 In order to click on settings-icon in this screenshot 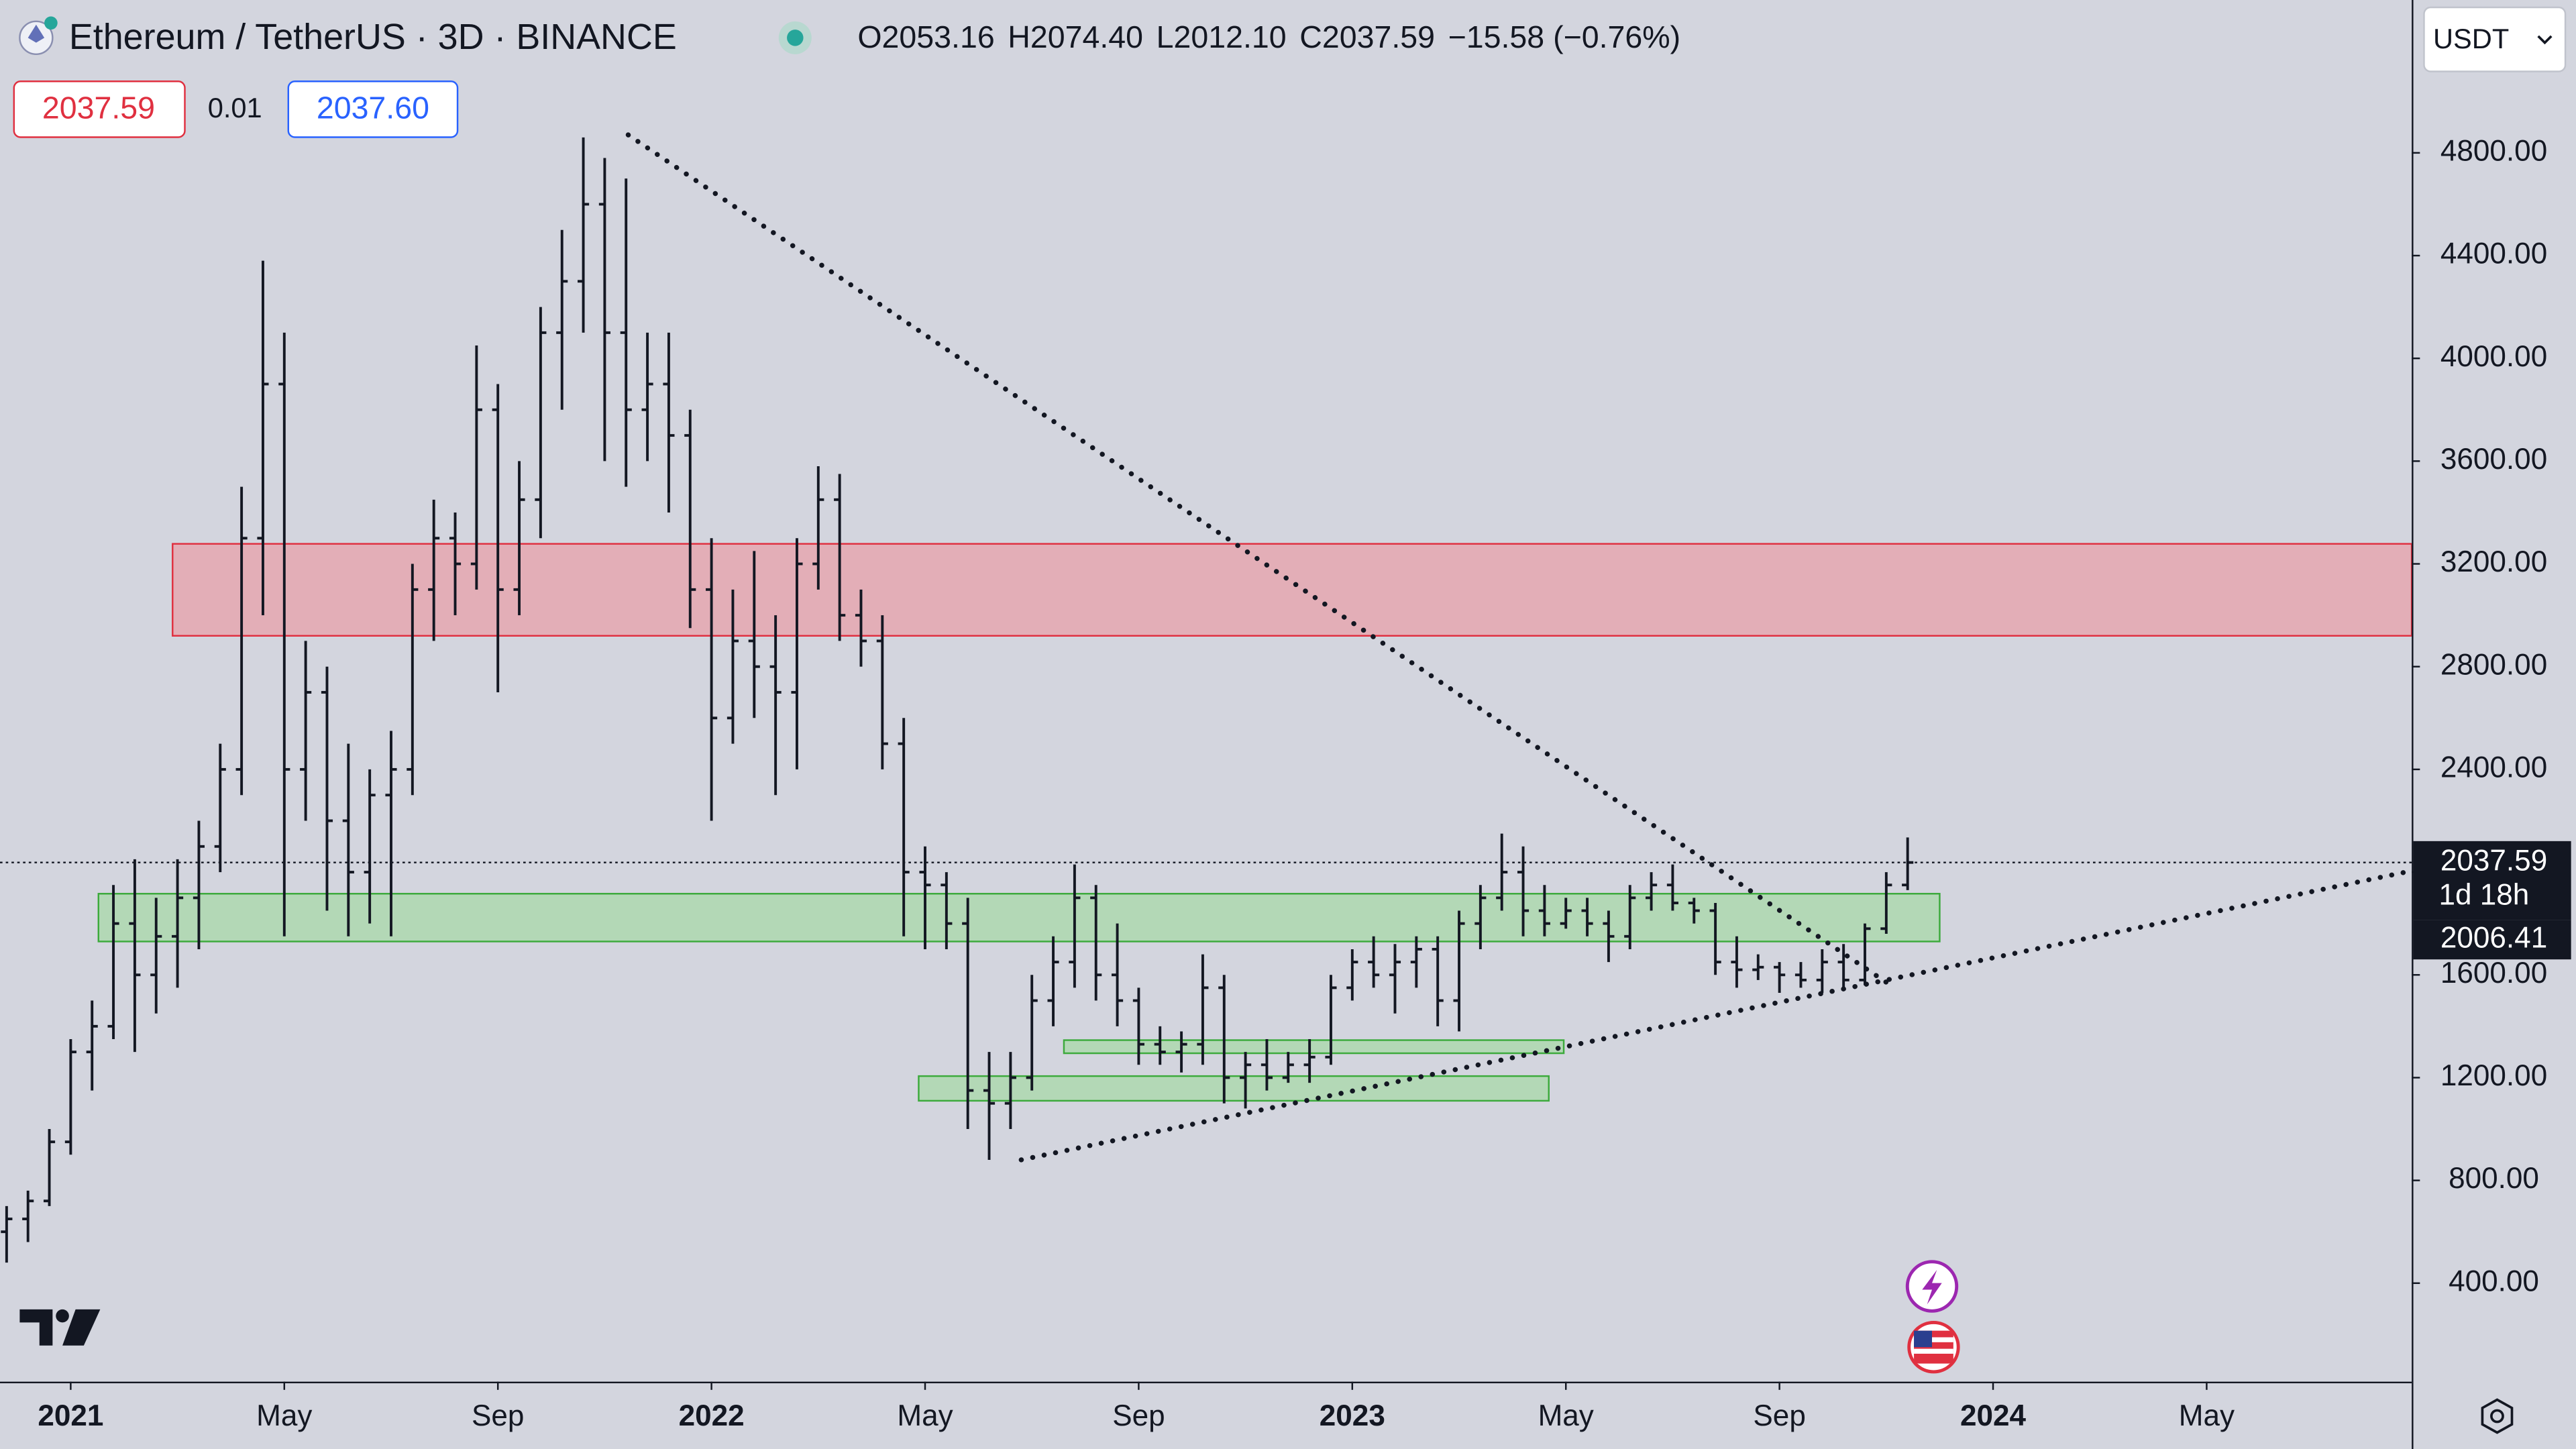, I will do `click(2497, 1416)`.